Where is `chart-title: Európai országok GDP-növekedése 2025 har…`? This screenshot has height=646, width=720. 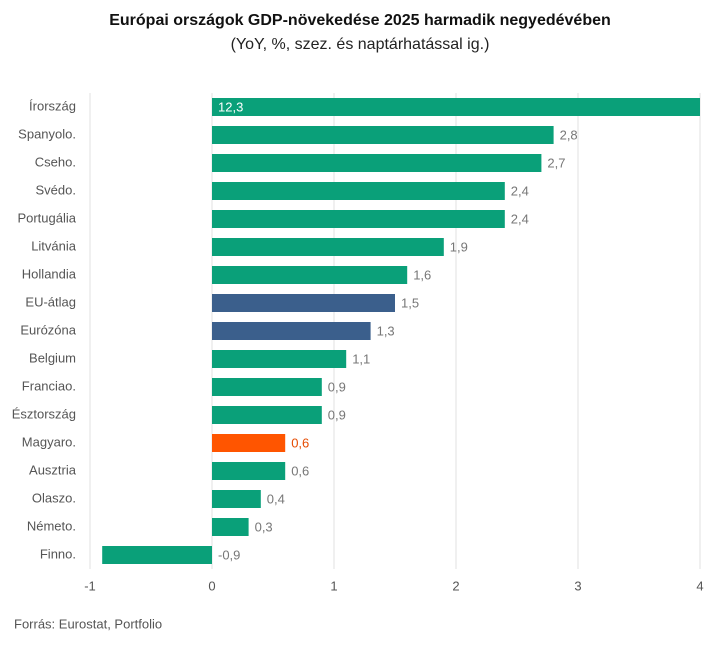 chart-title: Európai országok GDP-növekedése 2025 har… is located at coordinates (360, 20).